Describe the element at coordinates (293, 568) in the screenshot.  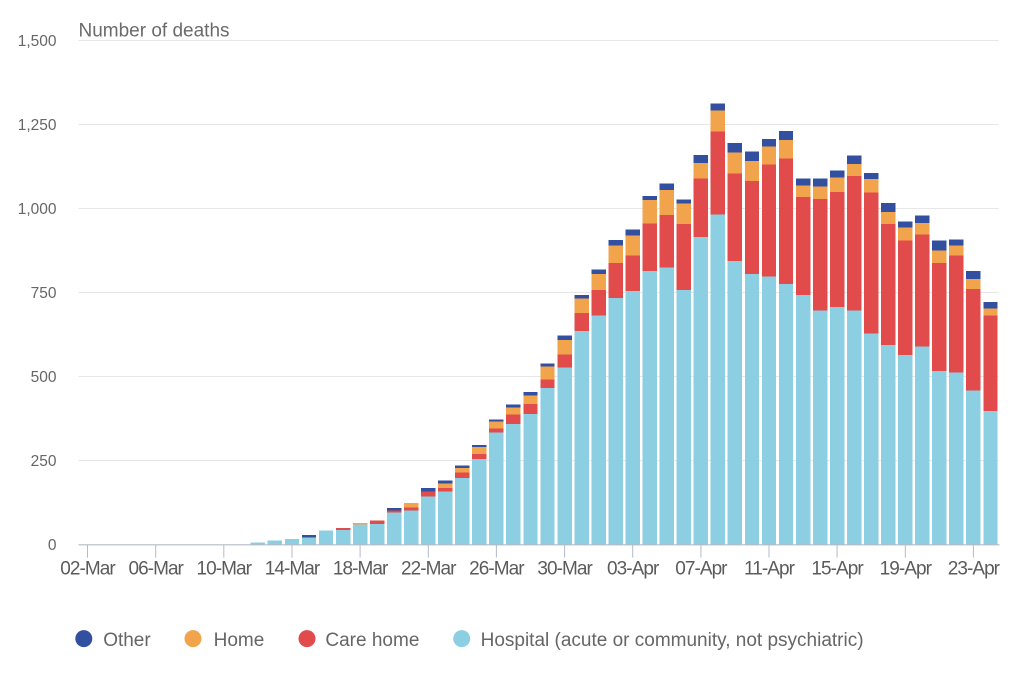
I see `svg-text: 14-Mar` at that location.